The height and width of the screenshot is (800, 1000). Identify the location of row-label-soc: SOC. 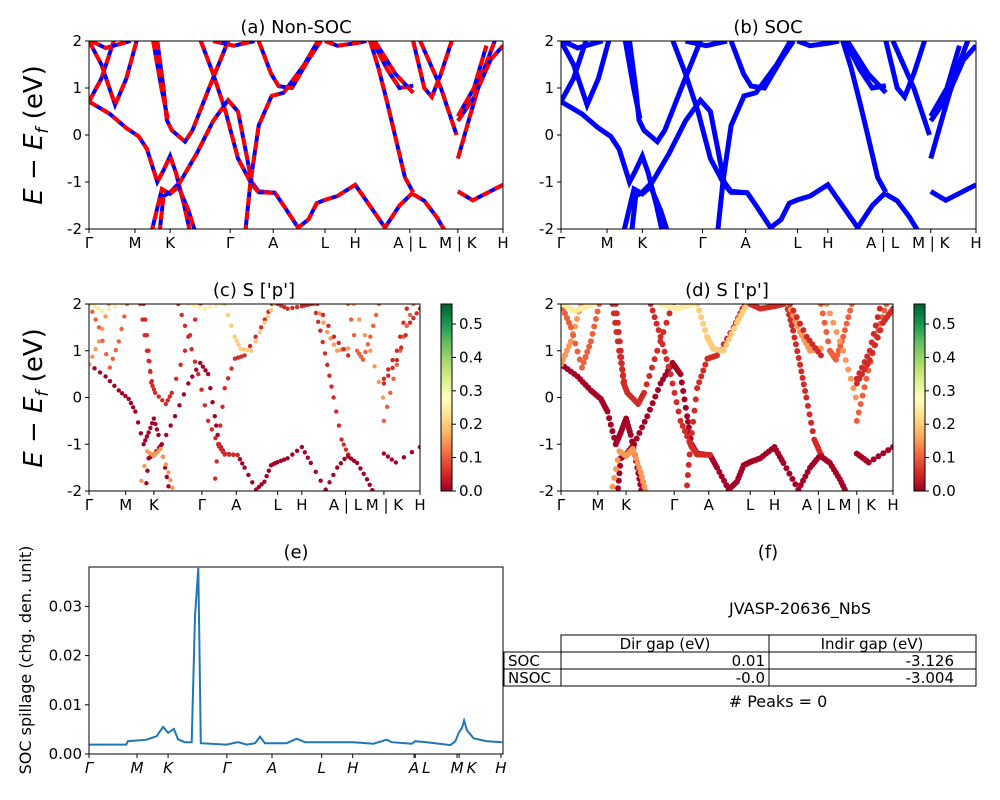
(524, 661).